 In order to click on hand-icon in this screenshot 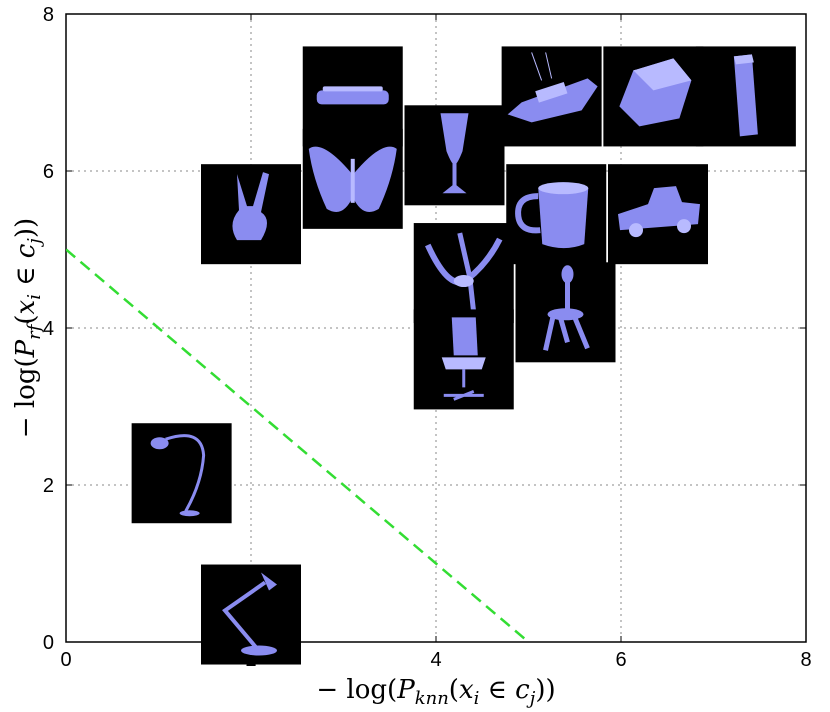, I will do `click(251, 214)`.